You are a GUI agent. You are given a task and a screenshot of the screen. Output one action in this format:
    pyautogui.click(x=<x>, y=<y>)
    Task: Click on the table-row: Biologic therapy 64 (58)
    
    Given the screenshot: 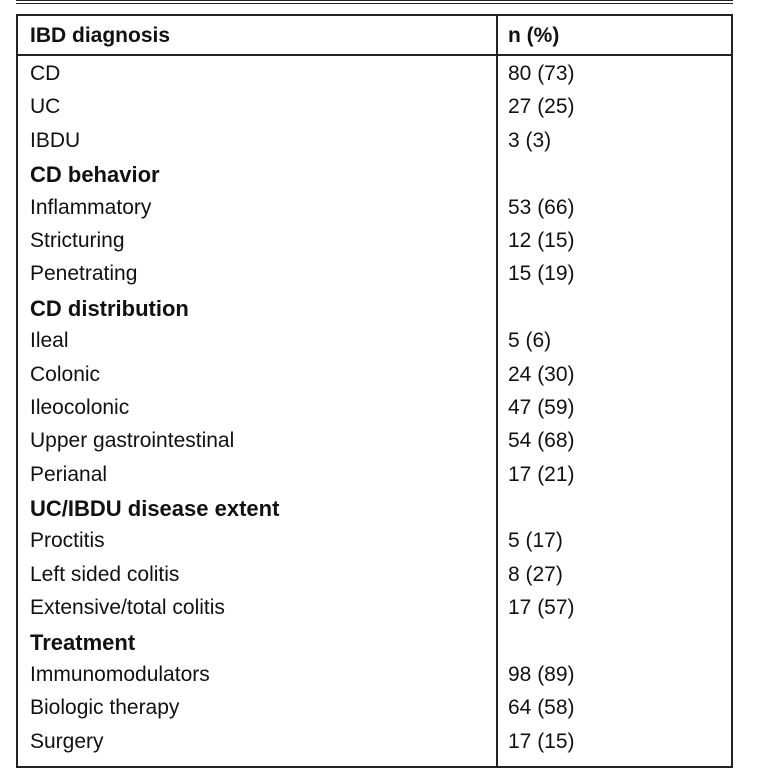 What is the action you would take?
    pyautogui.click(x=374, y=708)
    